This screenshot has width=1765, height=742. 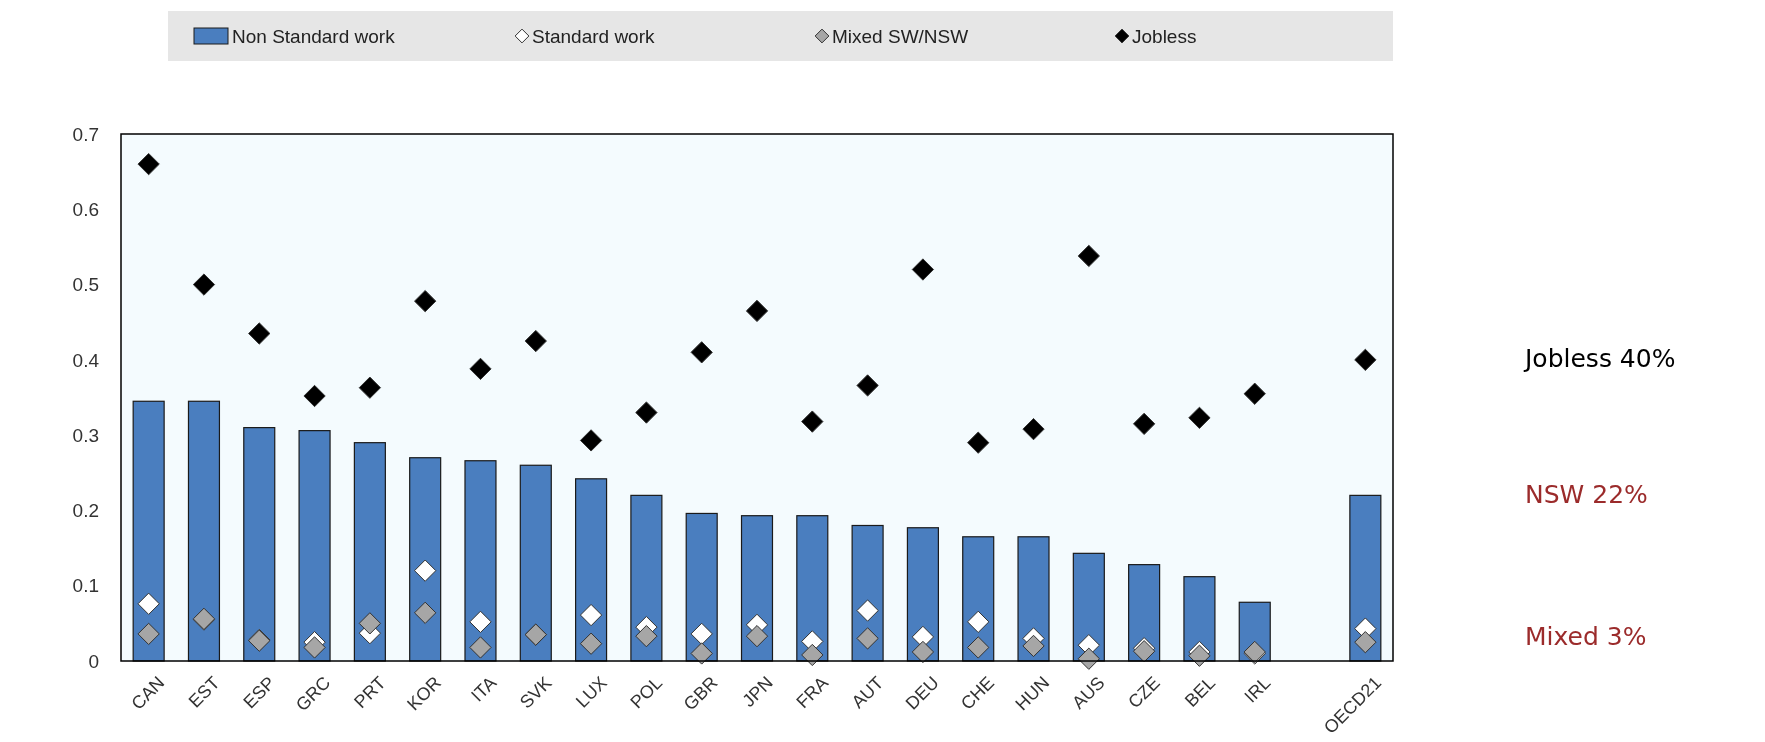 I want to click on x-tick-label: ITA, so click(x=484, y=689).